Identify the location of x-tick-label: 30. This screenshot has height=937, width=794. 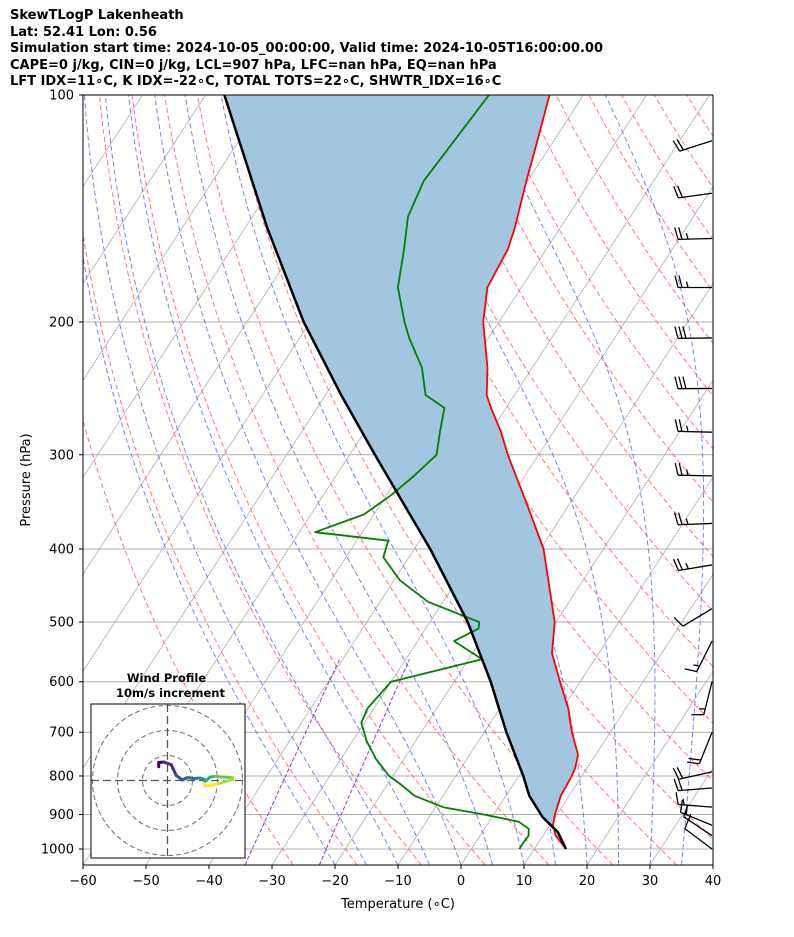
(650, 881).